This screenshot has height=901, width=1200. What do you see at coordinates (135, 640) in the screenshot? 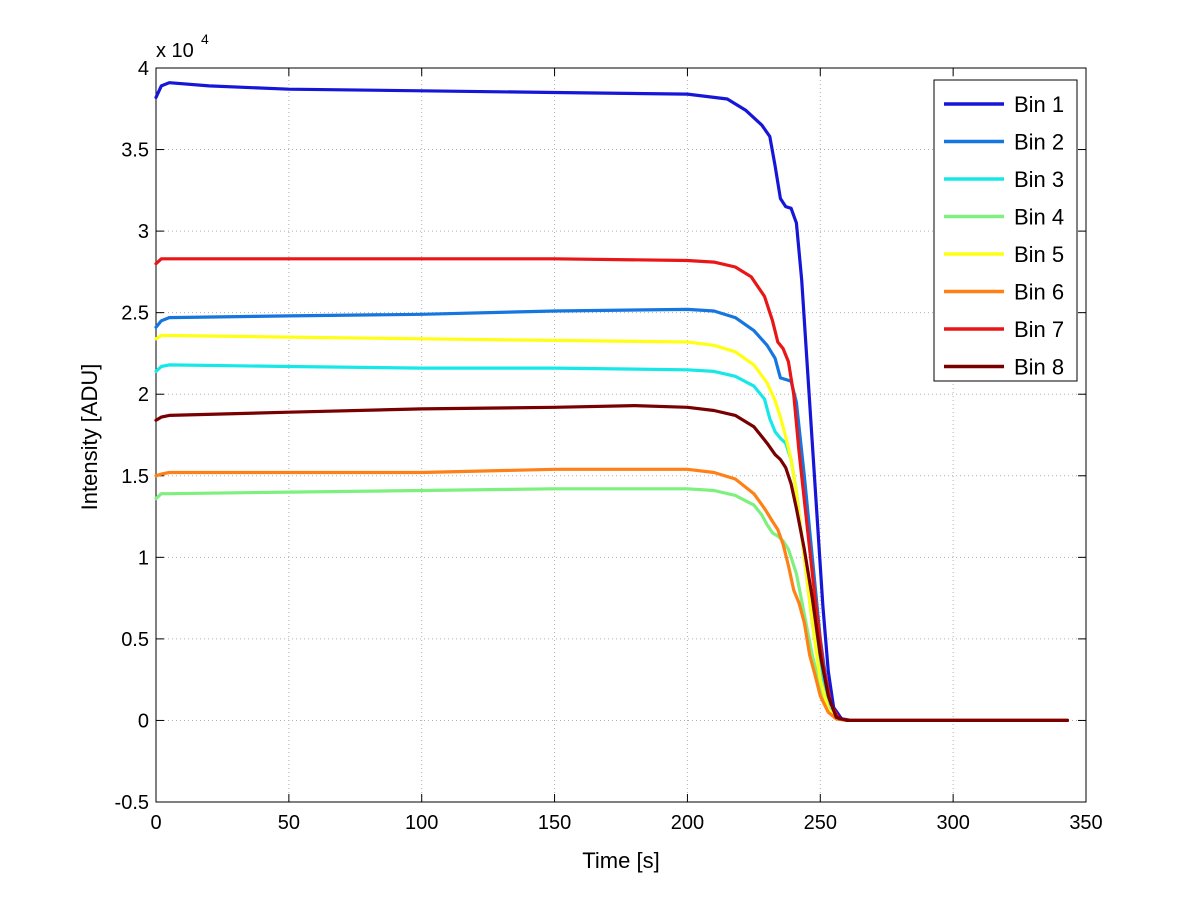
I see `y-tick-label: 0.5` at bounding box center [135, 640].